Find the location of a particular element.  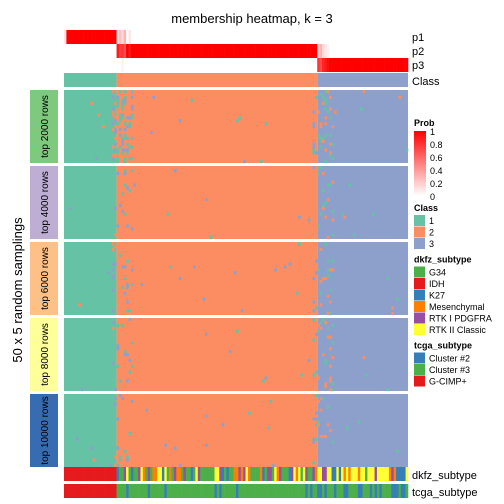

legend-title-dkfz_subtype: dkfz_subtype is located at coordinates (443, 260).